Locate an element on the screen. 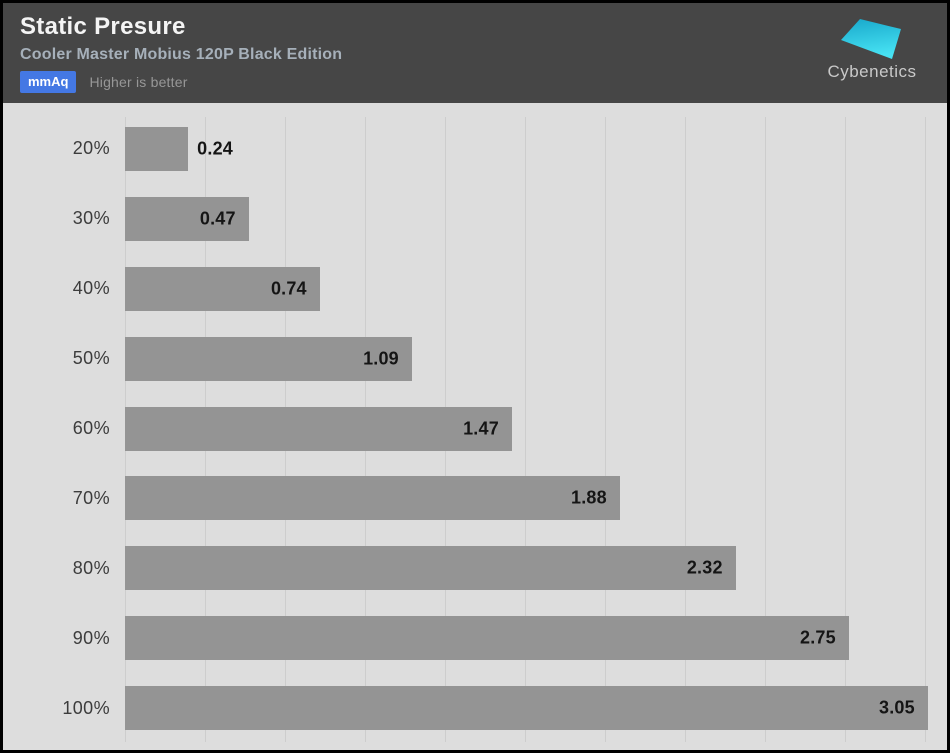  chart-title: Static Presure is located at coordinates (103, 26).